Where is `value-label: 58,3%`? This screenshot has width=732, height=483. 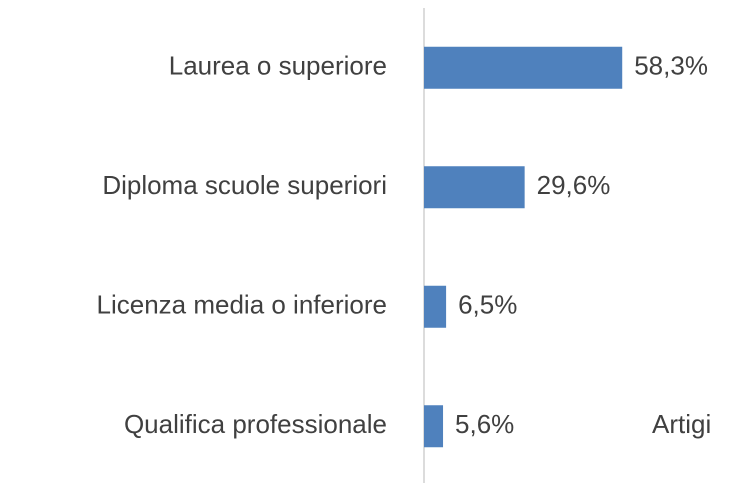 value-label: 58,3% is located at coordinates (671, 66).